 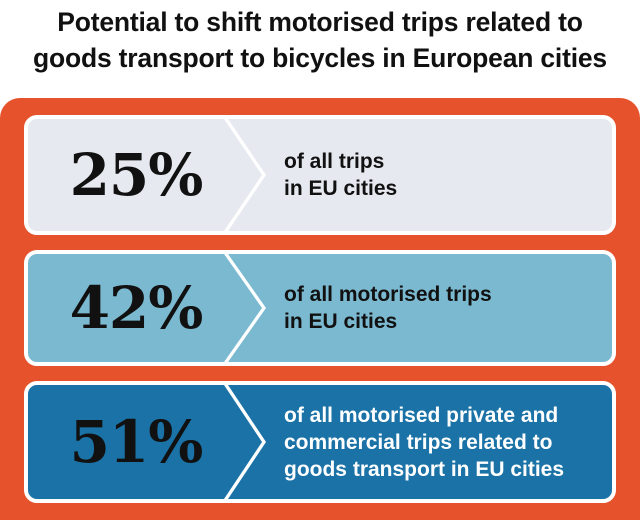 I want to click on stat-description-line: of all motorised trips, so click(x=388, y=294).